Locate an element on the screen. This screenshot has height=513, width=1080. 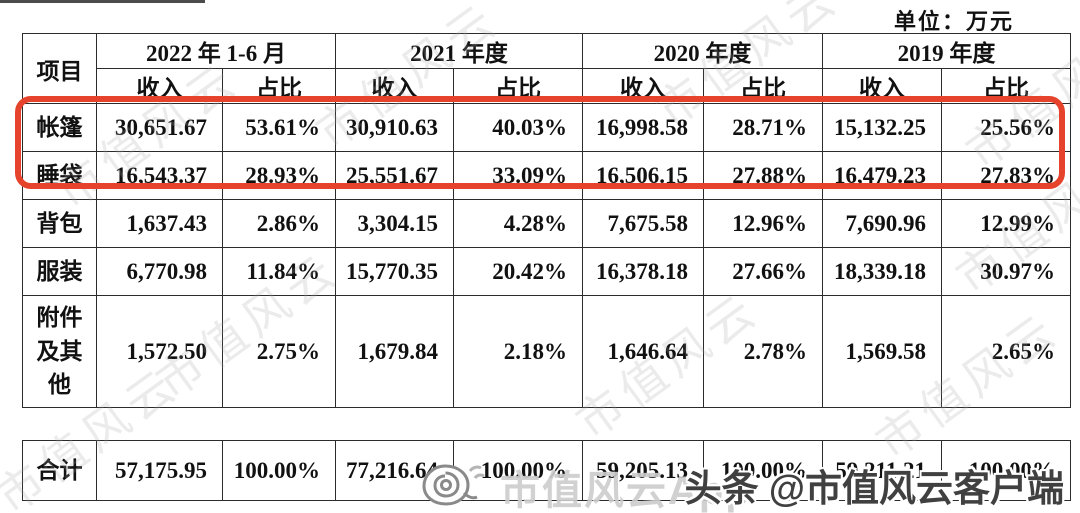
cell: 40.03% is located at coordinates (518, 127).